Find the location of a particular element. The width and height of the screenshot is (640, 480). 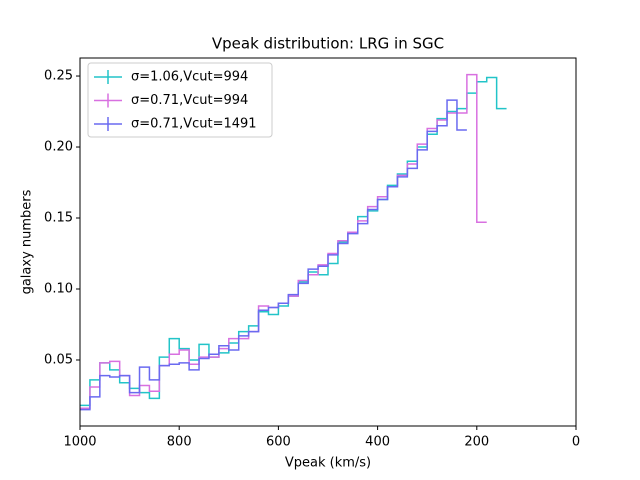

y-tick-label: 0.15 is located at coordinates (58, 218).